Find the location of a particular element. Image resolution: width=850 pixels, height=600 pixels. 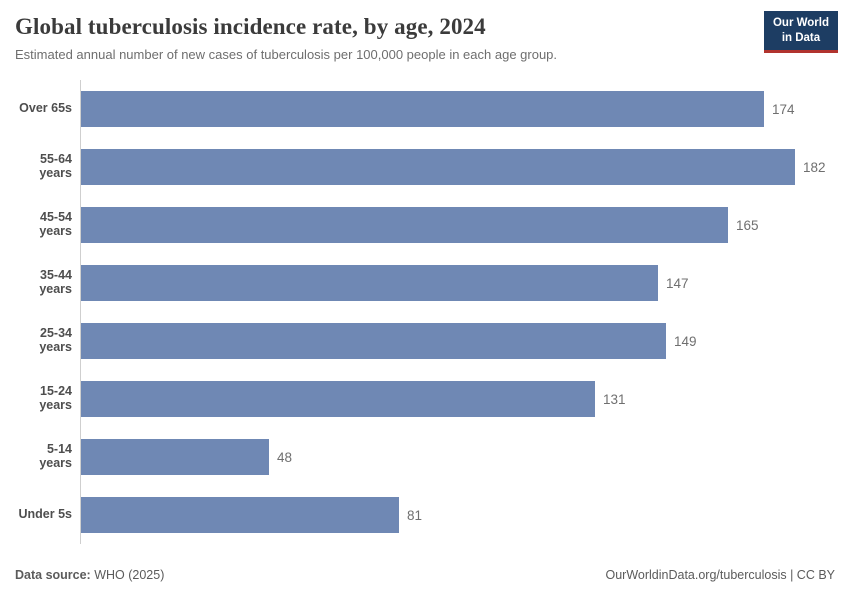

bar-row: 35-44 years 147 is located at coordinates (425, 283).